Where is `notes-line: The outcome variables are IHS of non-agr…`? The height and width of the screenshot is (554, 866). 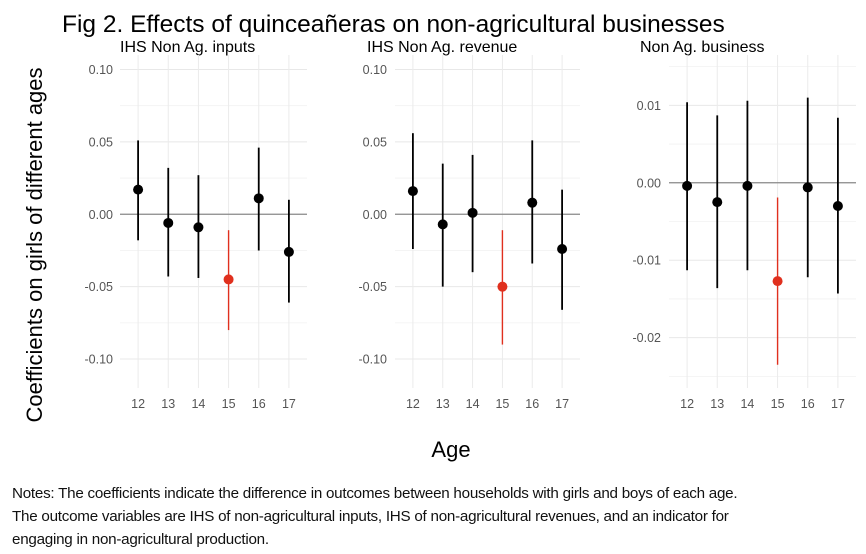 notes-line: The outcome variables are IHS of non-agr… is located at coordinates (370, 516).